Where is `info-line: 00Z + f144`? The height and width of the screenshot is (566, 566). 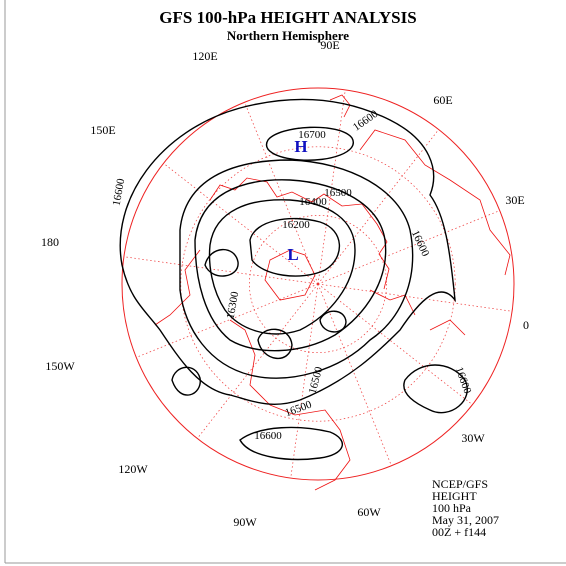 info-line: 00Z + f144 is located at coordinates (459, 532).